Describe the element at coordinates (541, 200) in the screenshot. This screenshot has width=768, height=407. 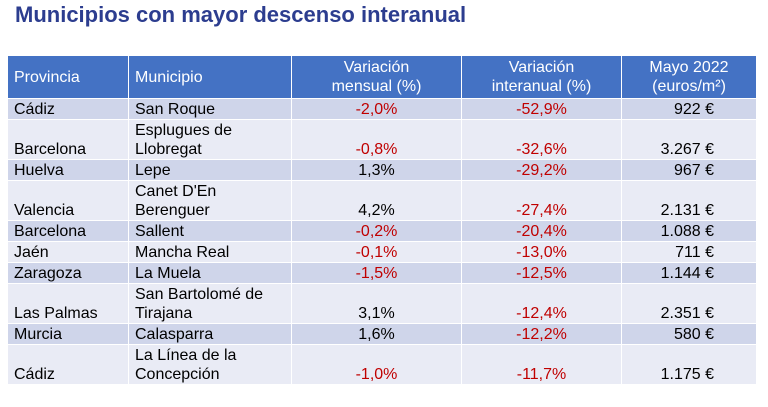
I see `cell-variacion-interanual: -27,4%` at that location.